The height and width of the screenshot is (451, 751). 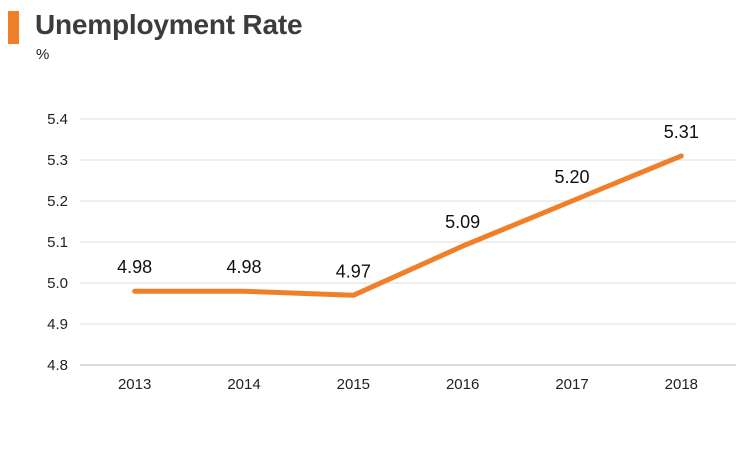 What do you see at coordinates (571, 384) in the screenshot?
I see `x-tick-label: 2017` at bounding box center [571, 384].